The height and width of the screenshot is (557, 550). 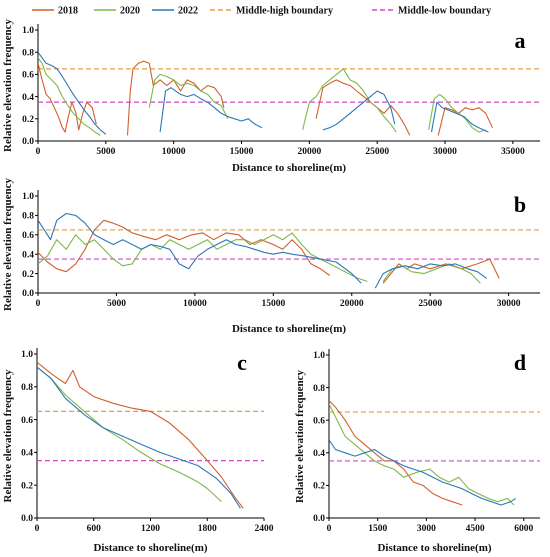 I want to click on x-tick-label: 6000, so click(x=523, y=529).